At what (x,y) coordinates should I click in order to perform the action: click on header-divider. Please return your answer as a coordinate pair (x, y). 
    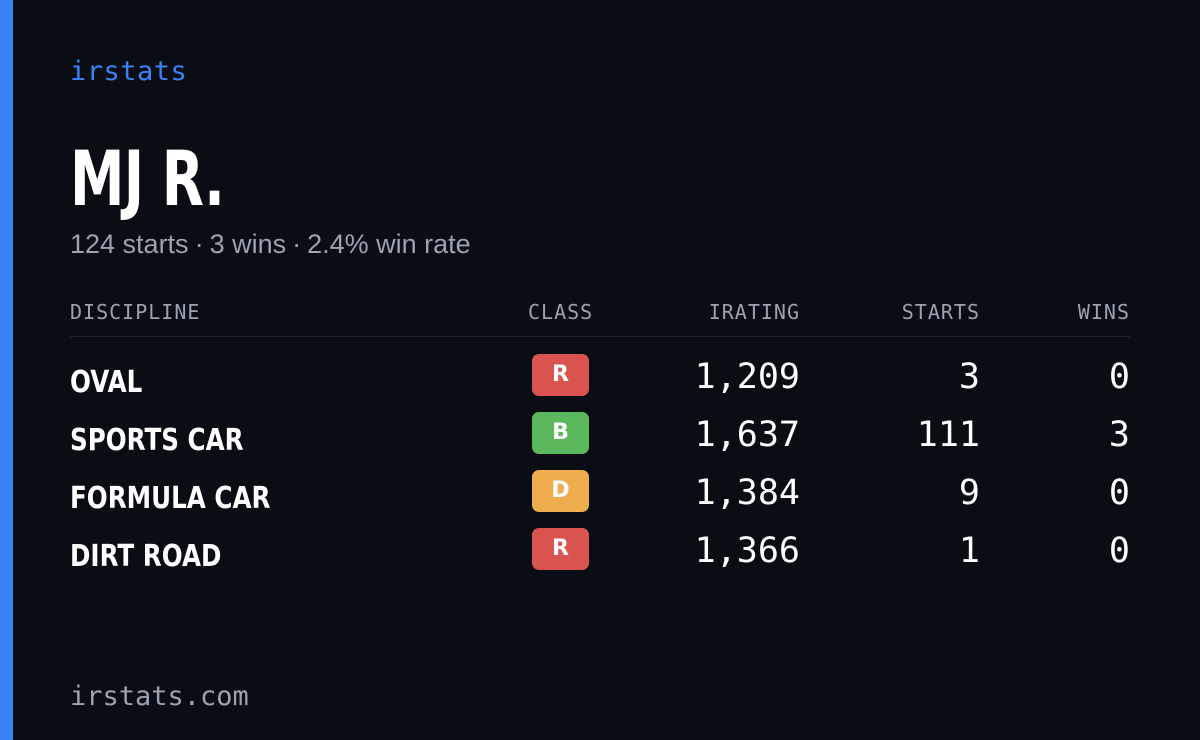
    Looking at the image, I should click on (600, 336).